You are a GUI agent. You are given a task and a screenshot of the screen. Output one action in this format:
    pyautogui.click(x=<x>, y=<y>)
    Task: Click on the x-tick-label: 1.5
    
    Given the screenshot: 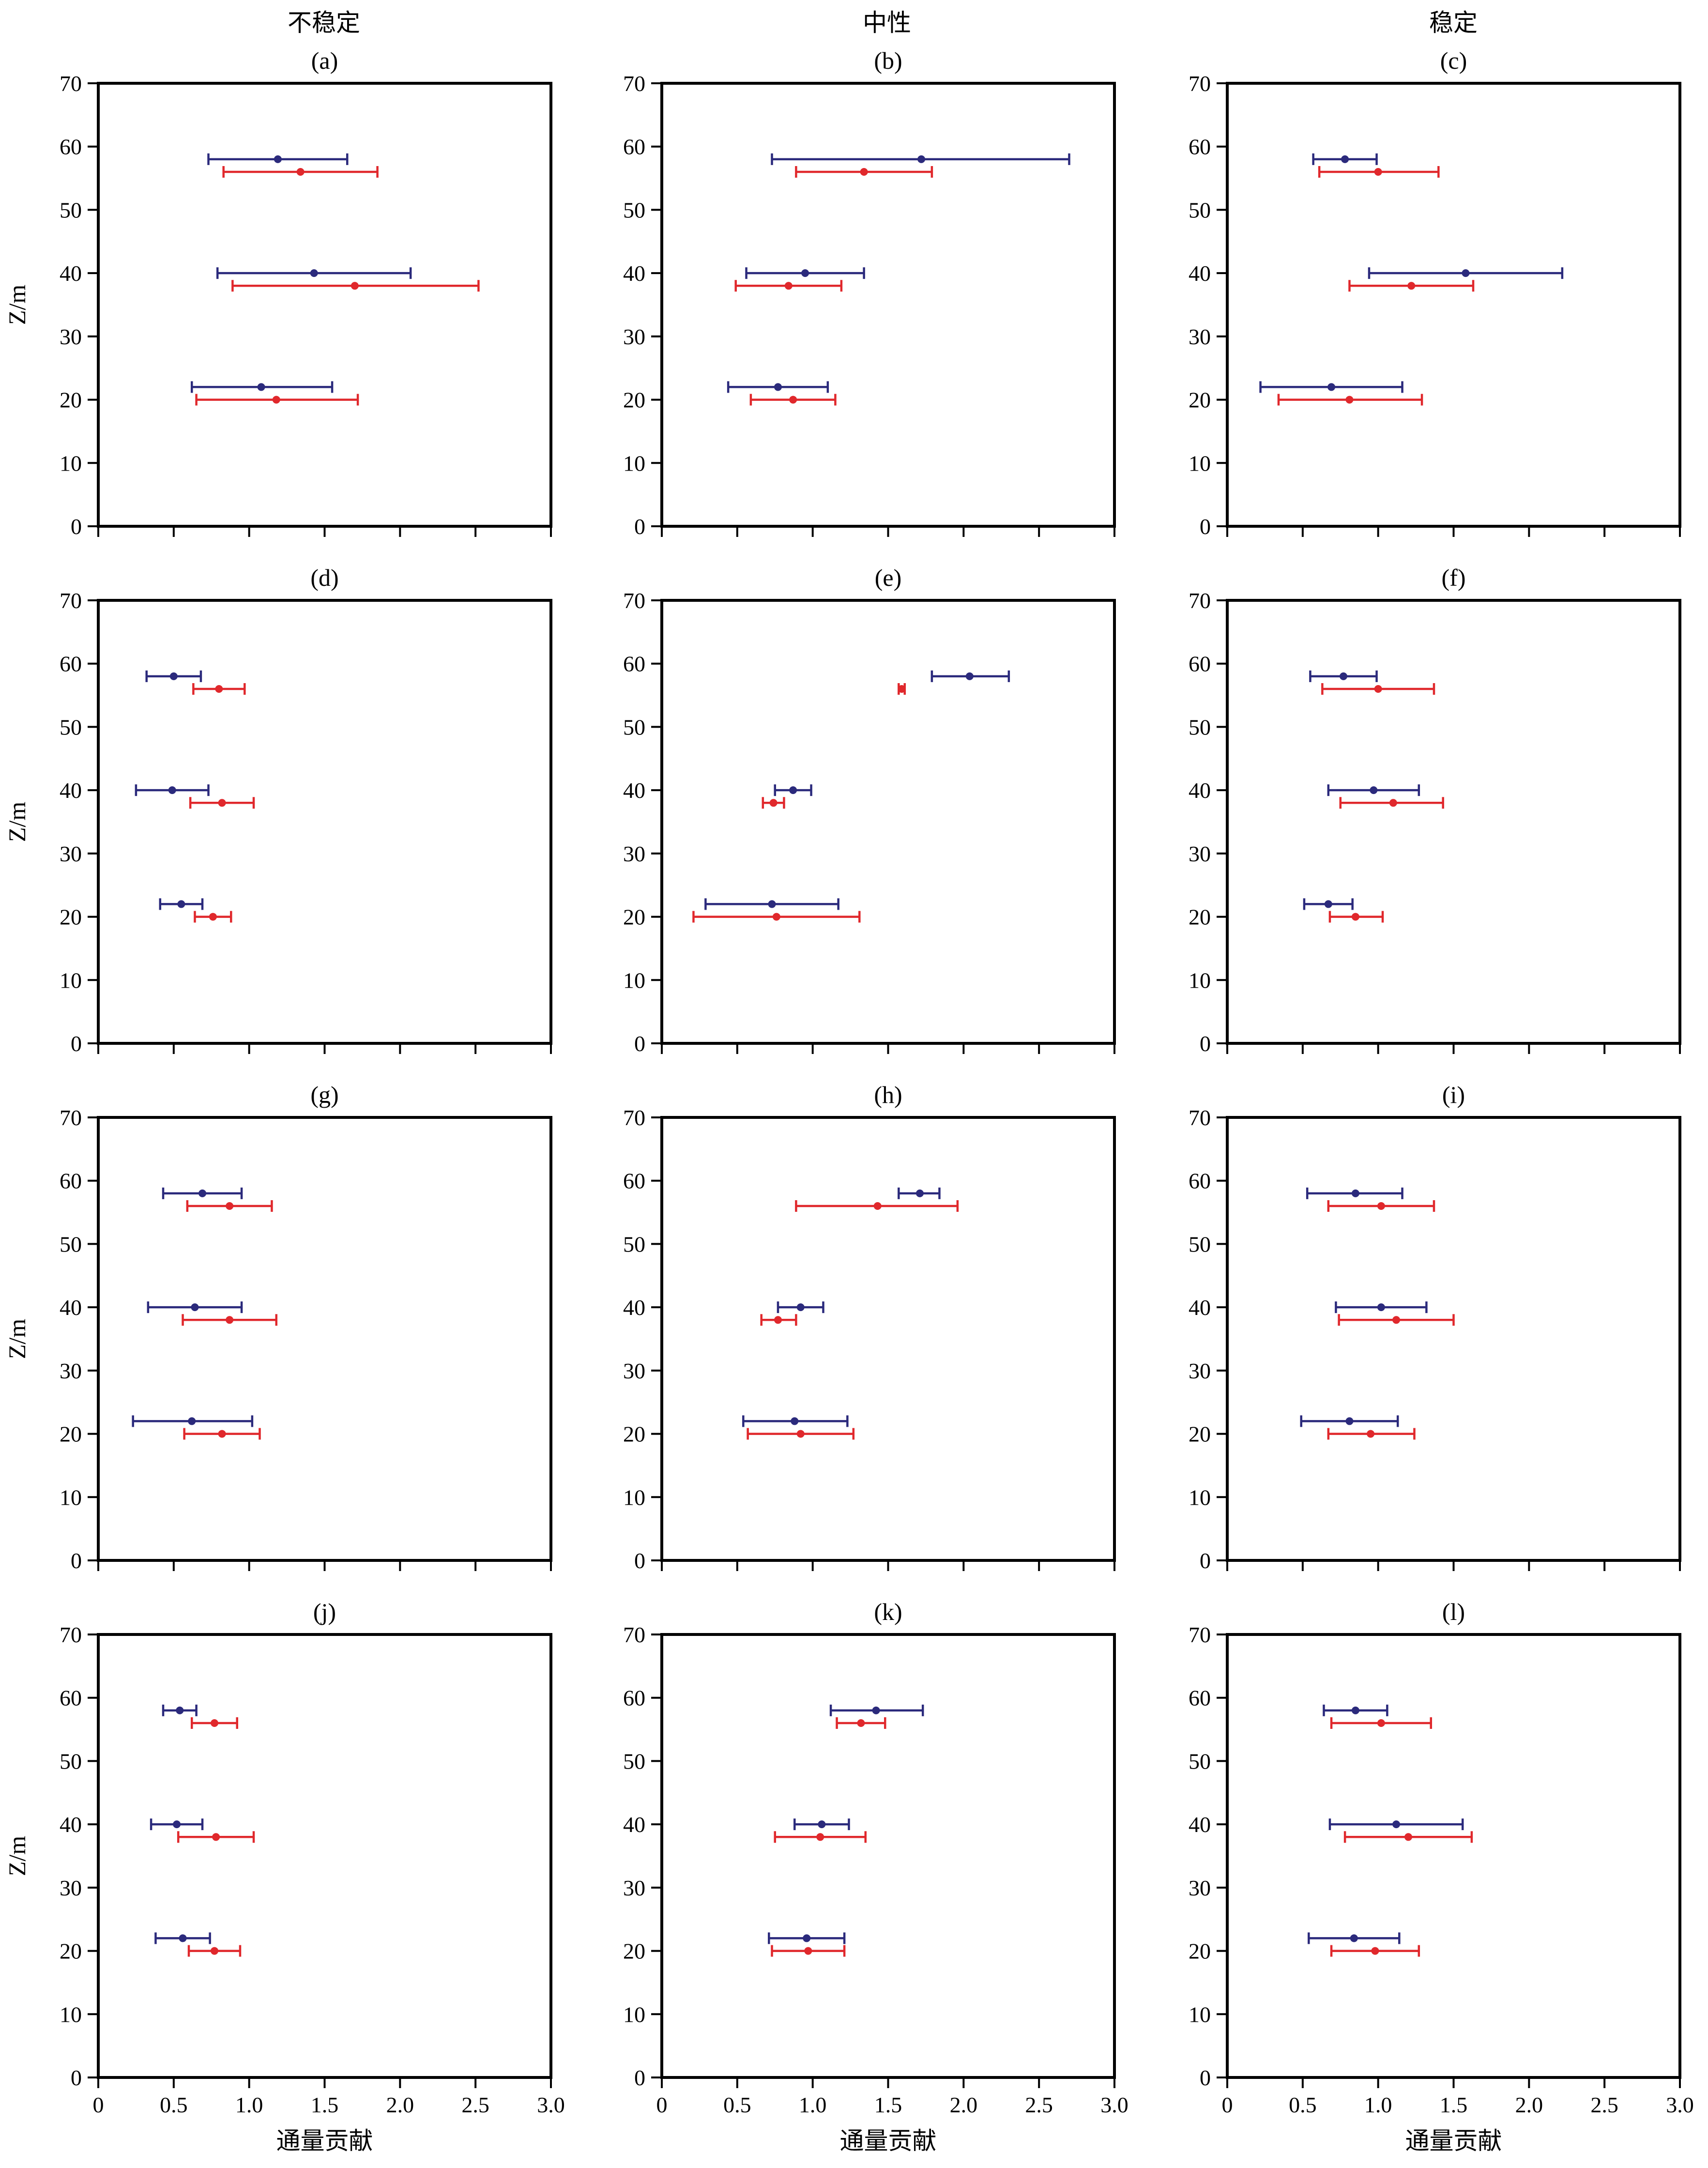 What is the action you would take?
    pyautogui.click(x=325, y=2104)
    